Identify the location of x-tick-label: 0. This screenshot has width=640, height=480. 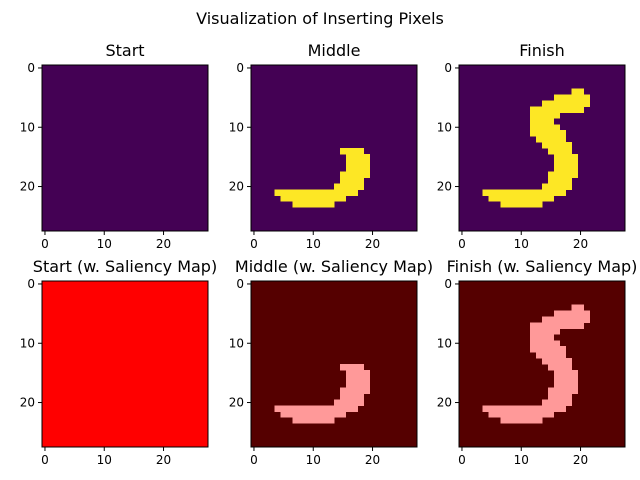
(254, 244).